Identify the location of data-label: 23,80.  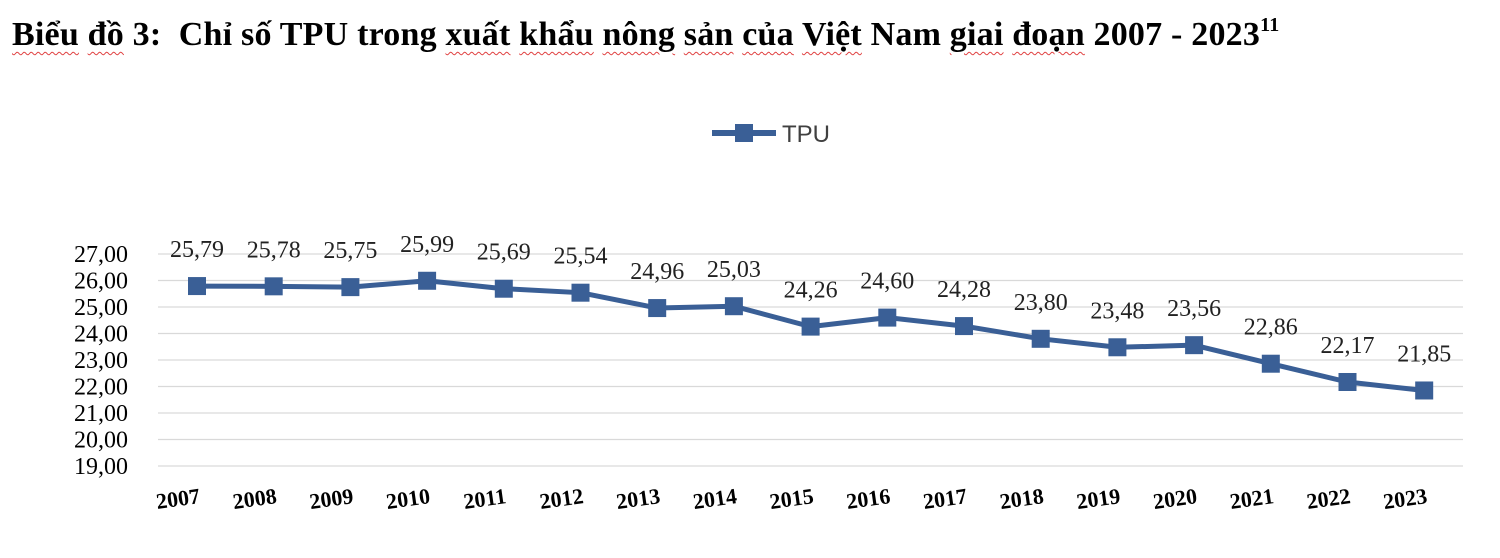
(1041, 303).